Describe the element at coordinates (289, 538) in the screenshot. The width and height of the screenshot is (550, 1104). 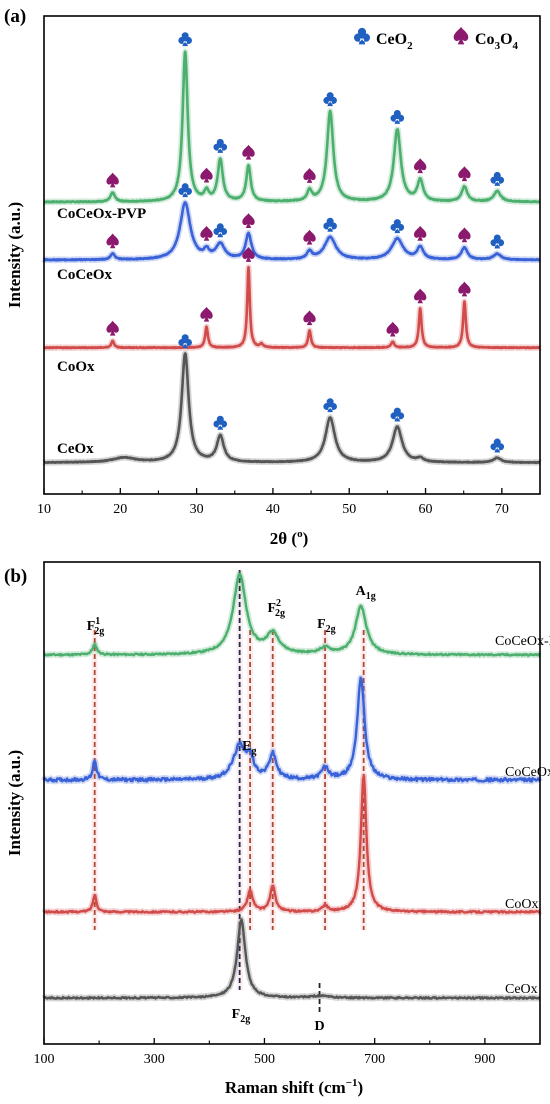
I see `panel-a-x-axis-title: 2θ (o)` at that location.